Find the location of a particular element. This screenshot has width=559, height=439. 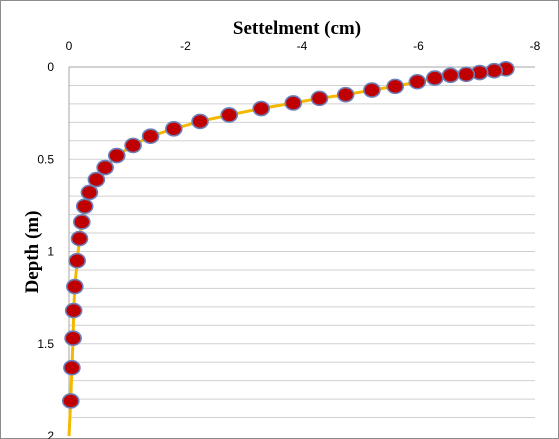

y-axis-title: Depth (m) is located at coordinates (32, 252).